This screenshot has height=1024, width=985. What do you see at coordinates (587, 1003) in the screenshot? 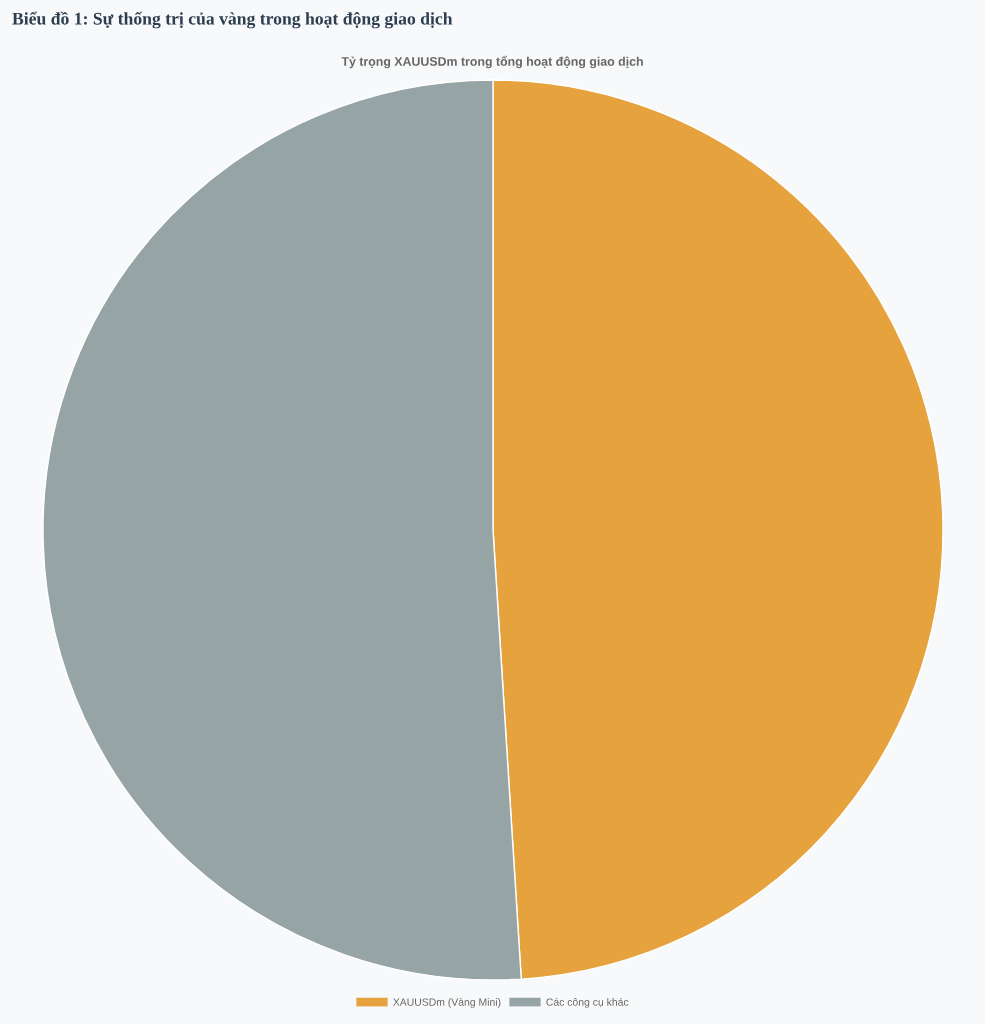
I see `legend-label: Các công cụ khác` at bounding box center [587, 1003].